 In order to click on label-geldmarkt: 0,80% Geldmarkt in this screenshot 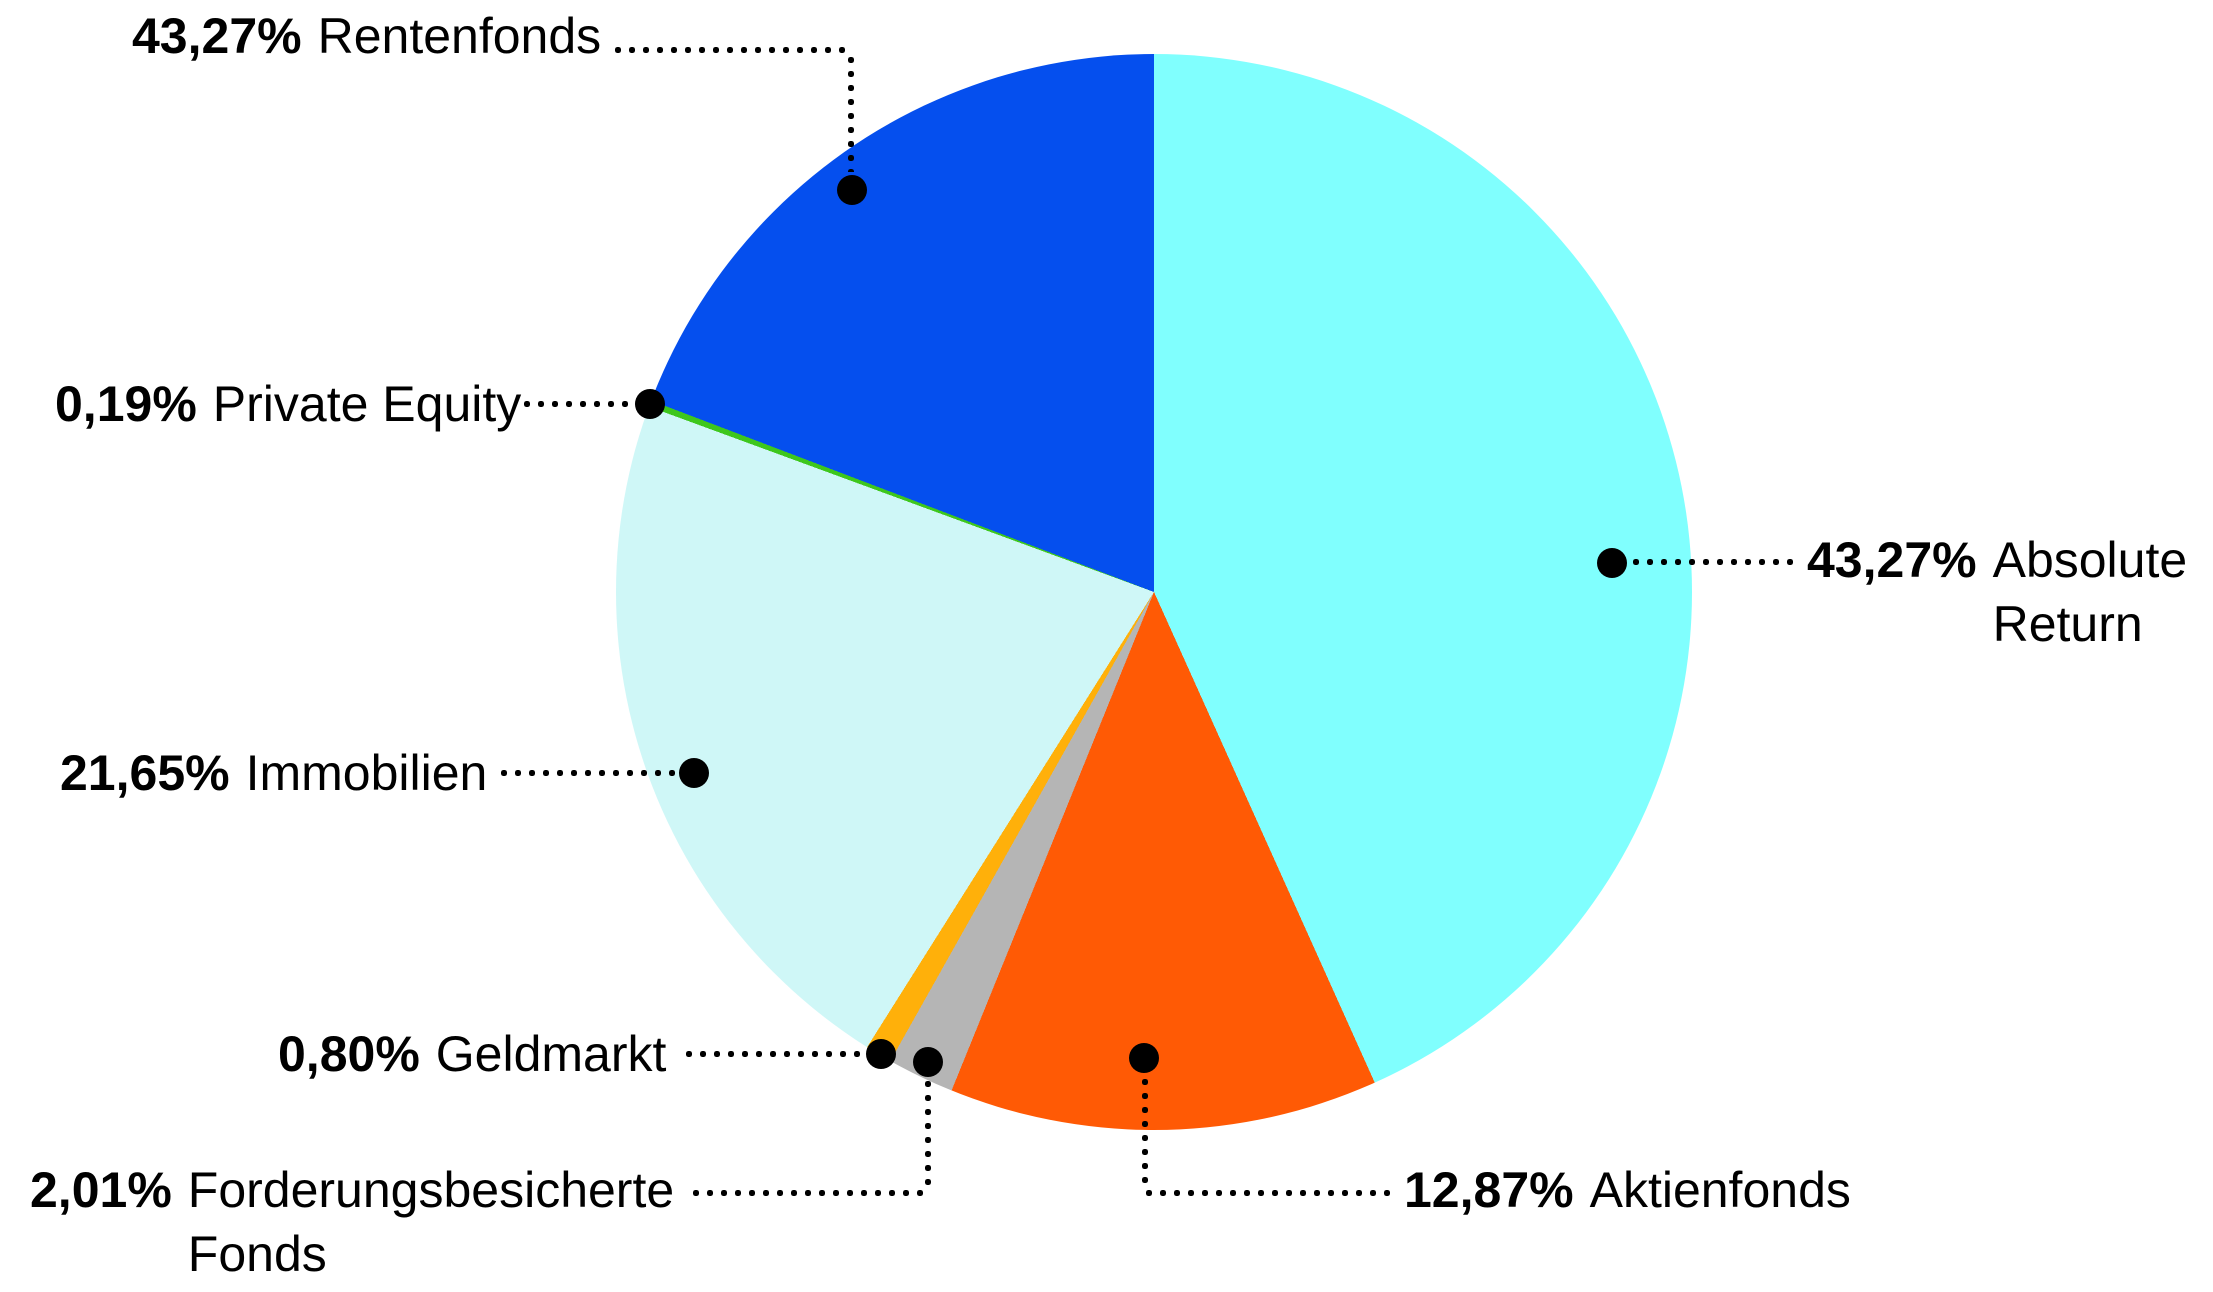, I will do `click(472, 1054)`.